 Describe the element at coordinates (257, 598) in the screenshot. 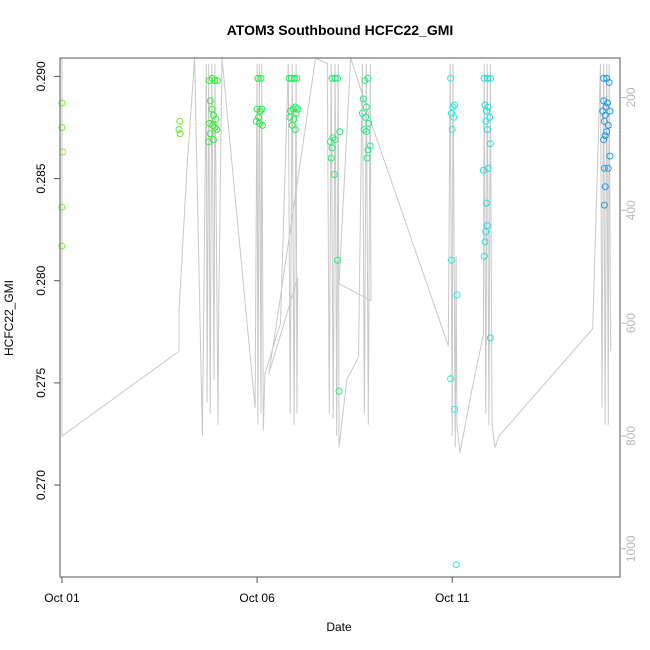

I see `x-tick-label: Oct 06` at that location.